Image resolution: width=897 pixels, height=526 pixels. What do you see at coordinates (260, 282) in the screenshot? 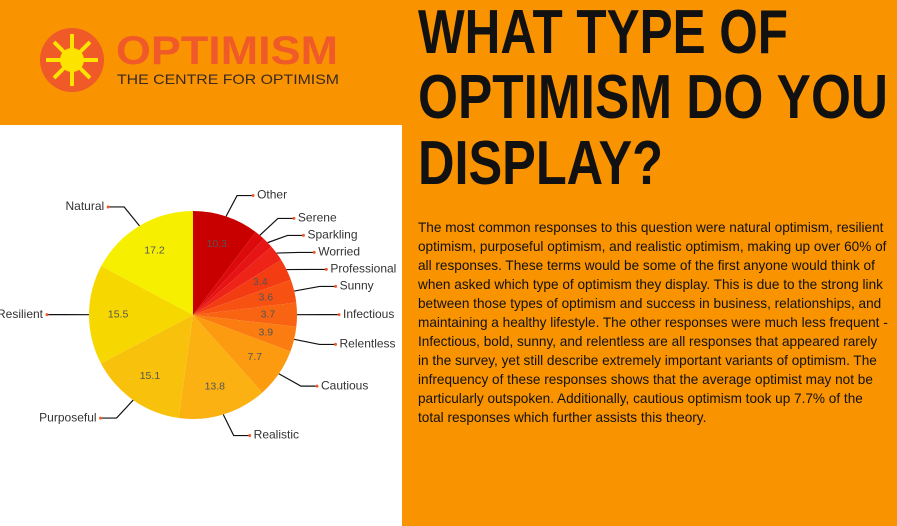
I see `slice-value: 3.4` at bounding box center [260, 282].